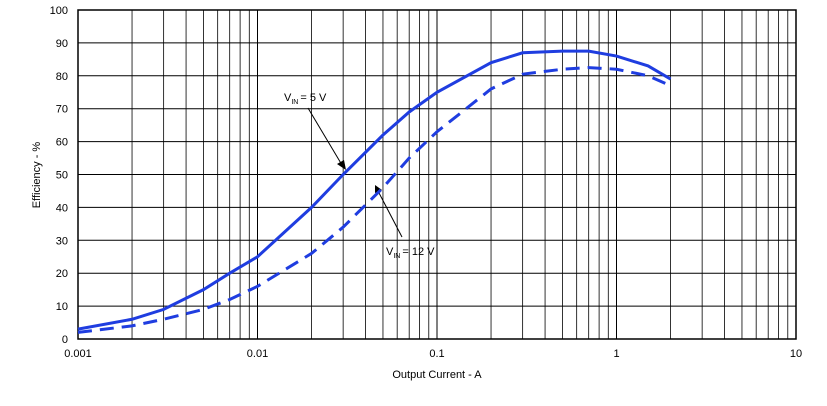 This screenshot has width=827, height=406. Describe the element at coordinates (62, 176) in the screenshot. I see `y-tick-label: 50` at that location.